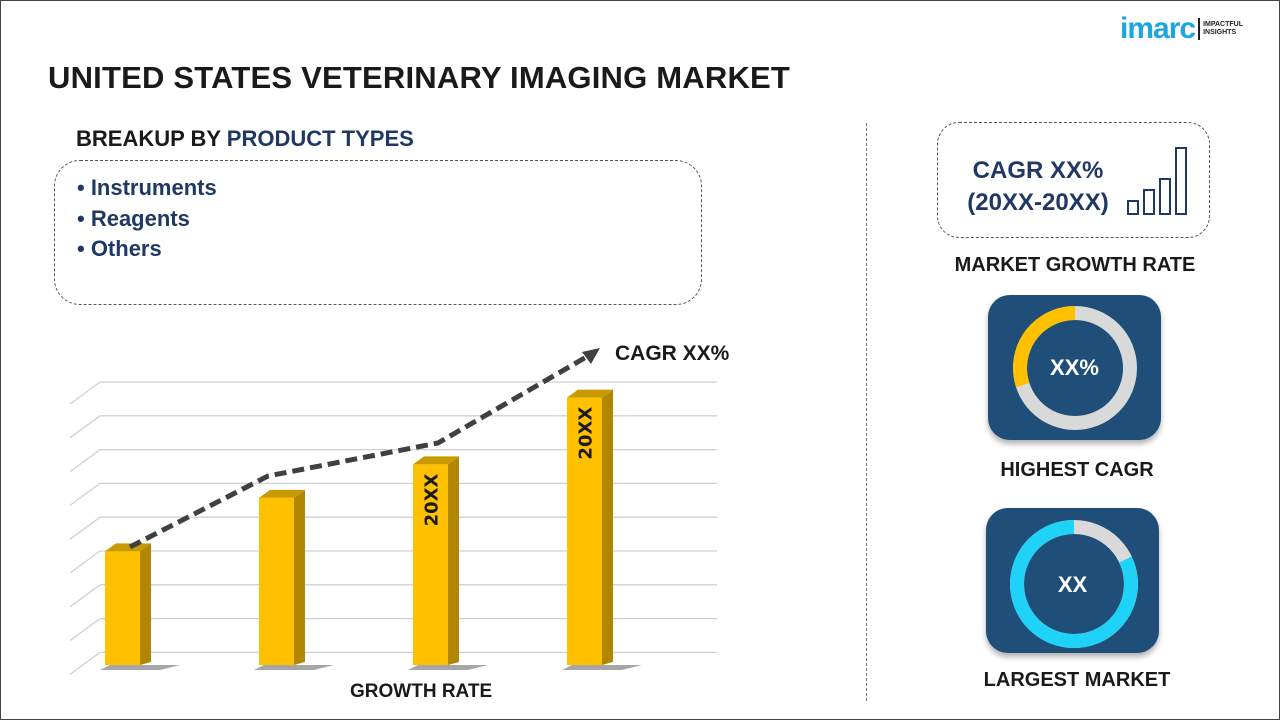 The image size is (1280, 720). What do you see at coordinates (1038, 186) in the screenshot?
I see `cagr-text: CAGR XX% (20XX-20XX)` at bounding box center [1038, 186].